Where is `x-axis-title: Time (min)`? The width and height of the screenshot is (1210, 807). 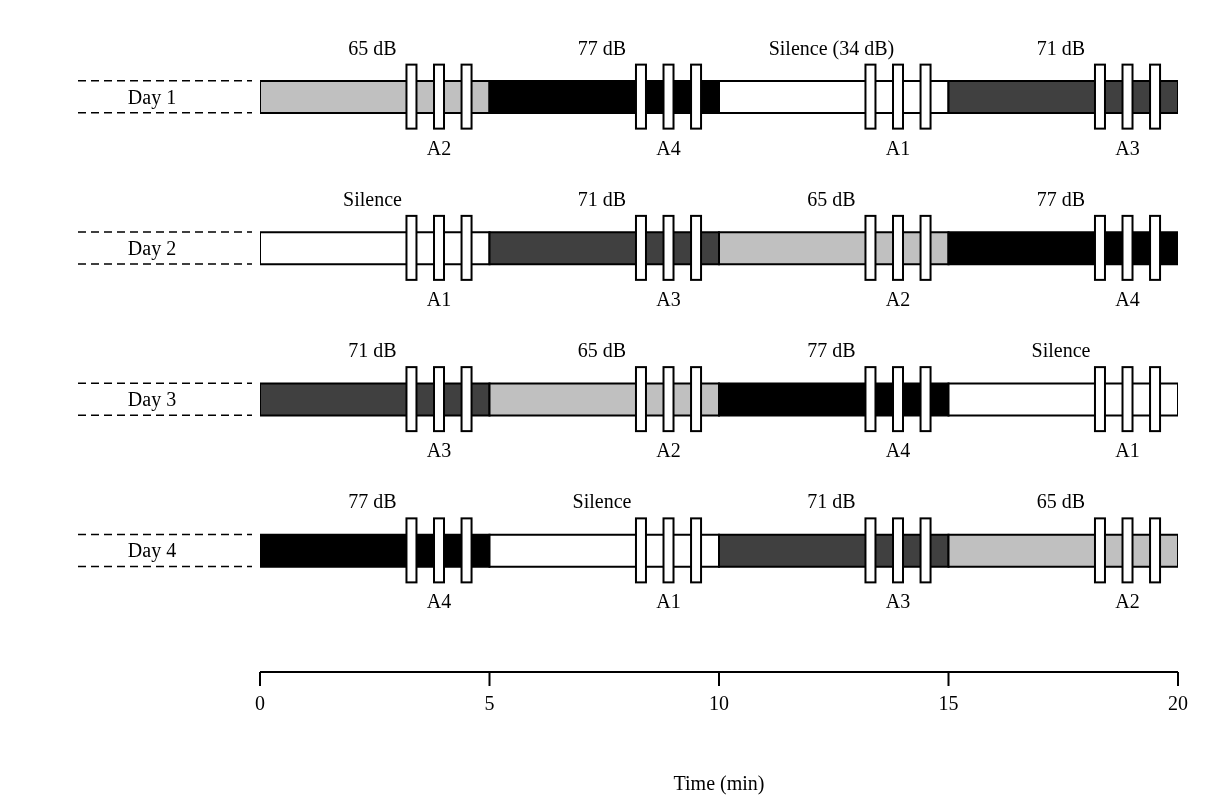
x-axis-title: Time (min) is located at coordinates (719, 783).